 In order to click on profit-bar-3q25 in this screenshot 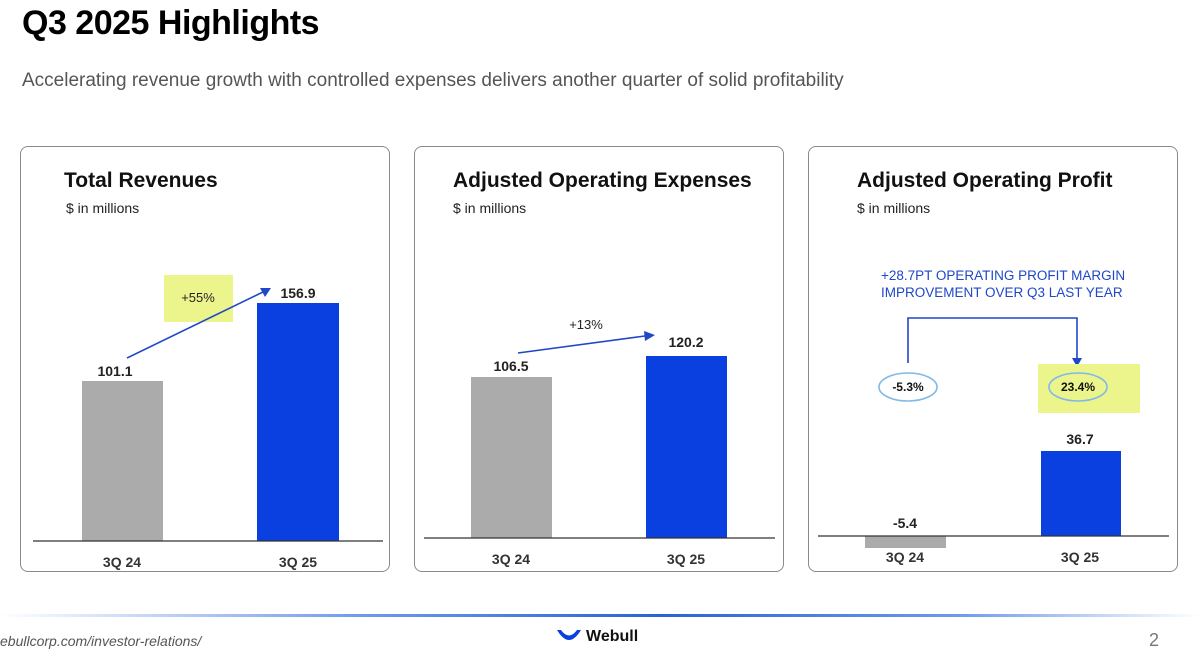, I will do `click(1081, 493)`.